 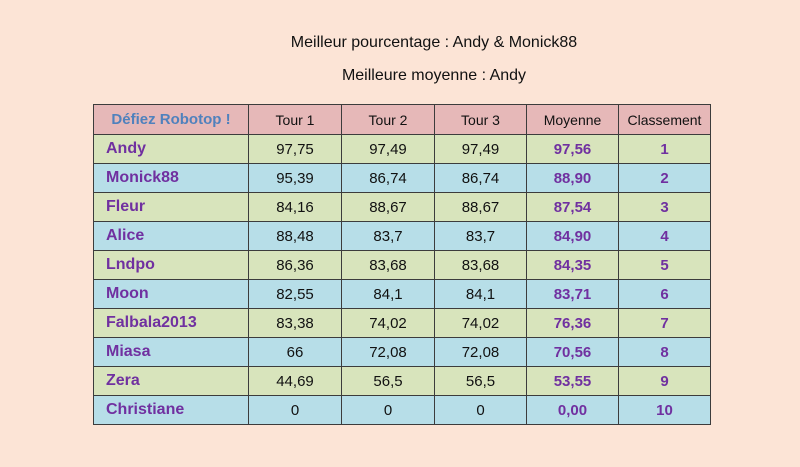 I want to click on tour1-score: 97,75, so click(x=295, y=149).